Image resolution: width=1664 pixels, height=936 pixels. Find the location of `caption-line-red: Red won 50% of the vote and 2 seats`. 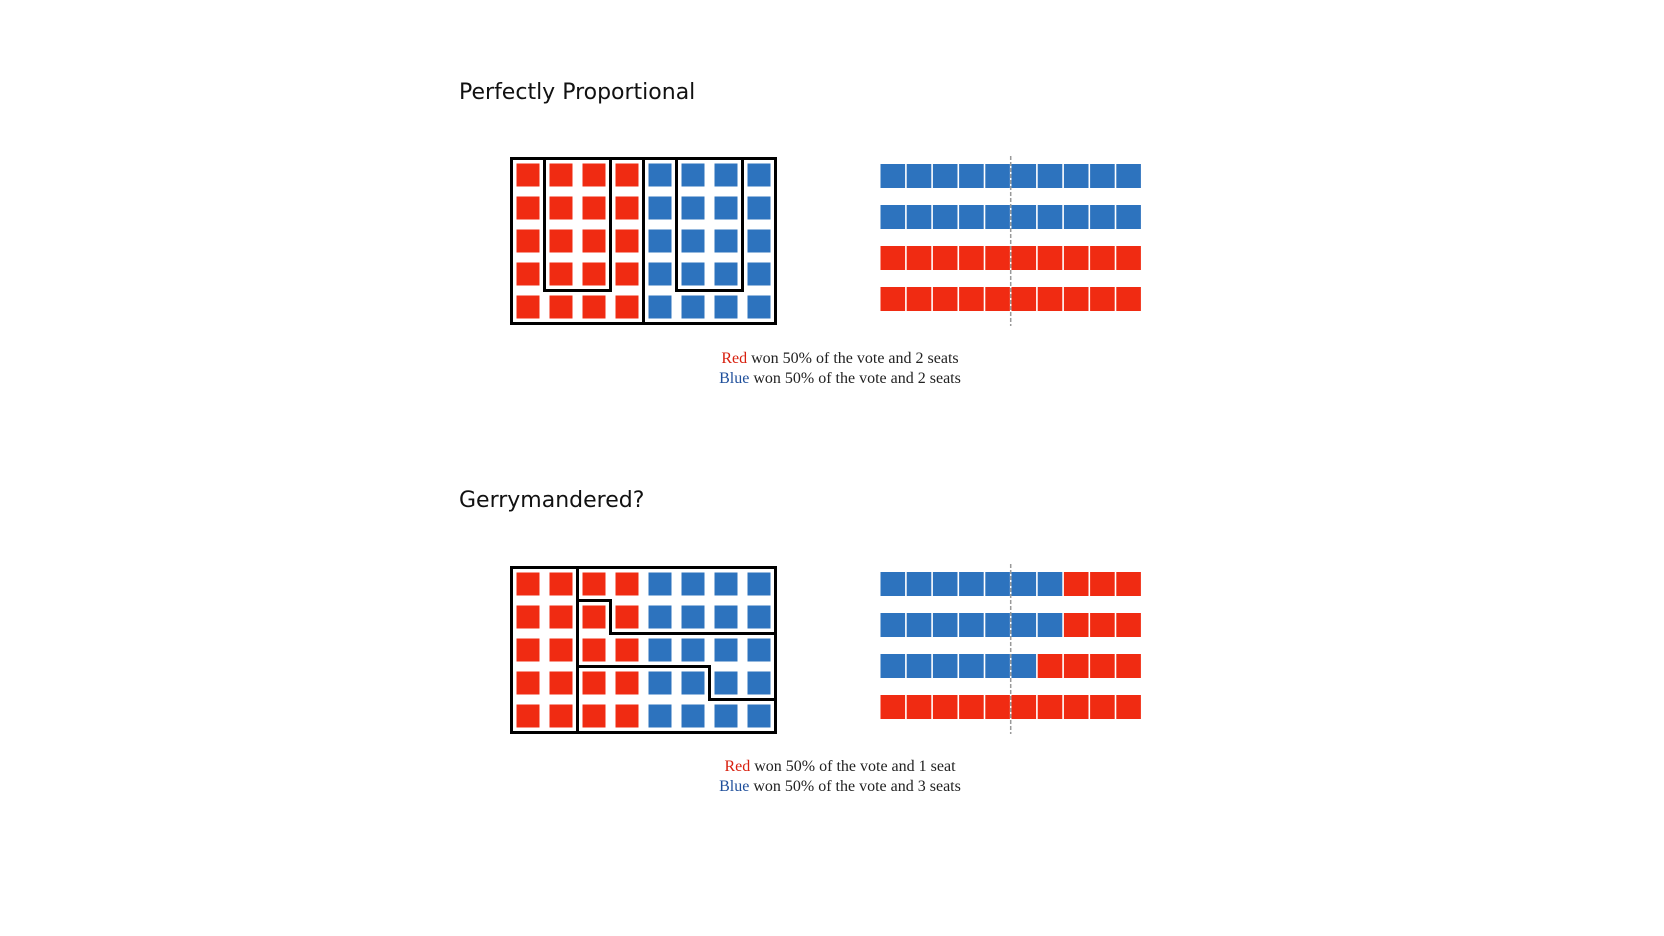

caption-line-red: Red won 50% of the vote and 2 seats is located at coordinates (832, 359).